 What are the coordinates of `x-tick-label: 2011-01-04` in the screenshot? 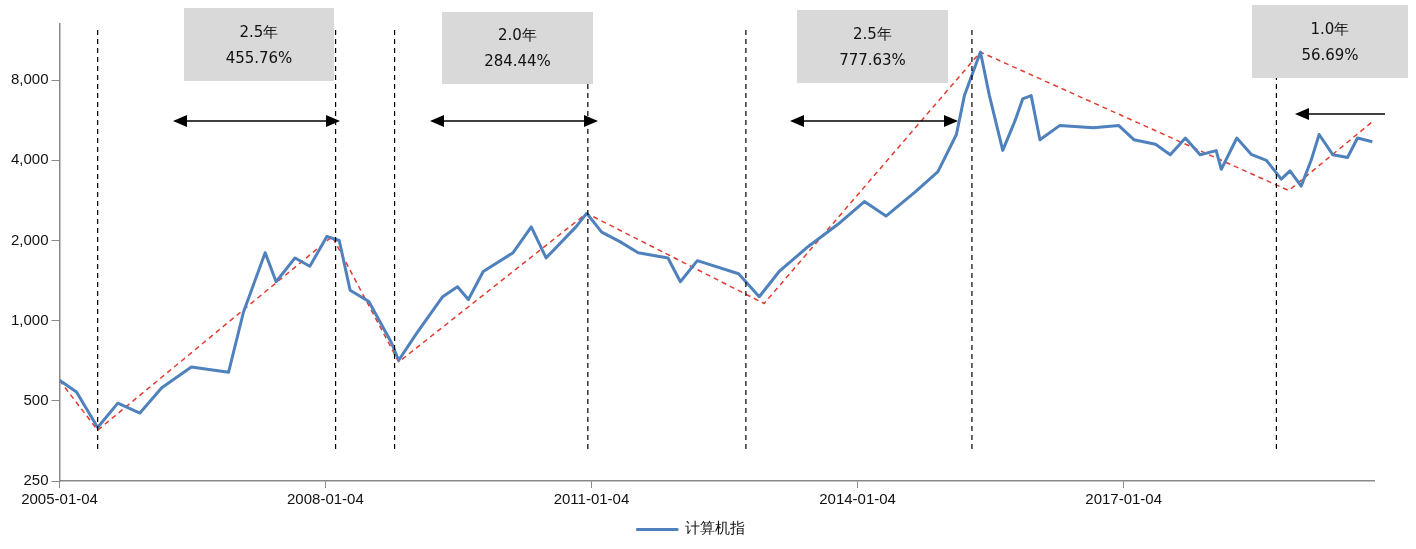 It's located at (591, 499).